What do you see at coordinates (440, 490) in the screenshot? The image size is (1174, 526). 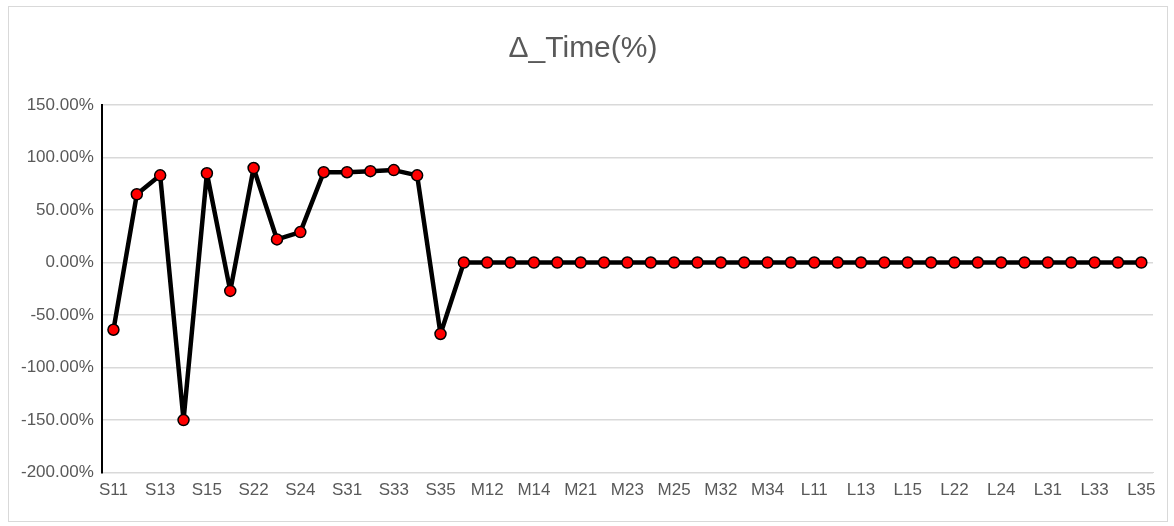 I see `x-tick-label: S35` at bounding box center [440, 490].